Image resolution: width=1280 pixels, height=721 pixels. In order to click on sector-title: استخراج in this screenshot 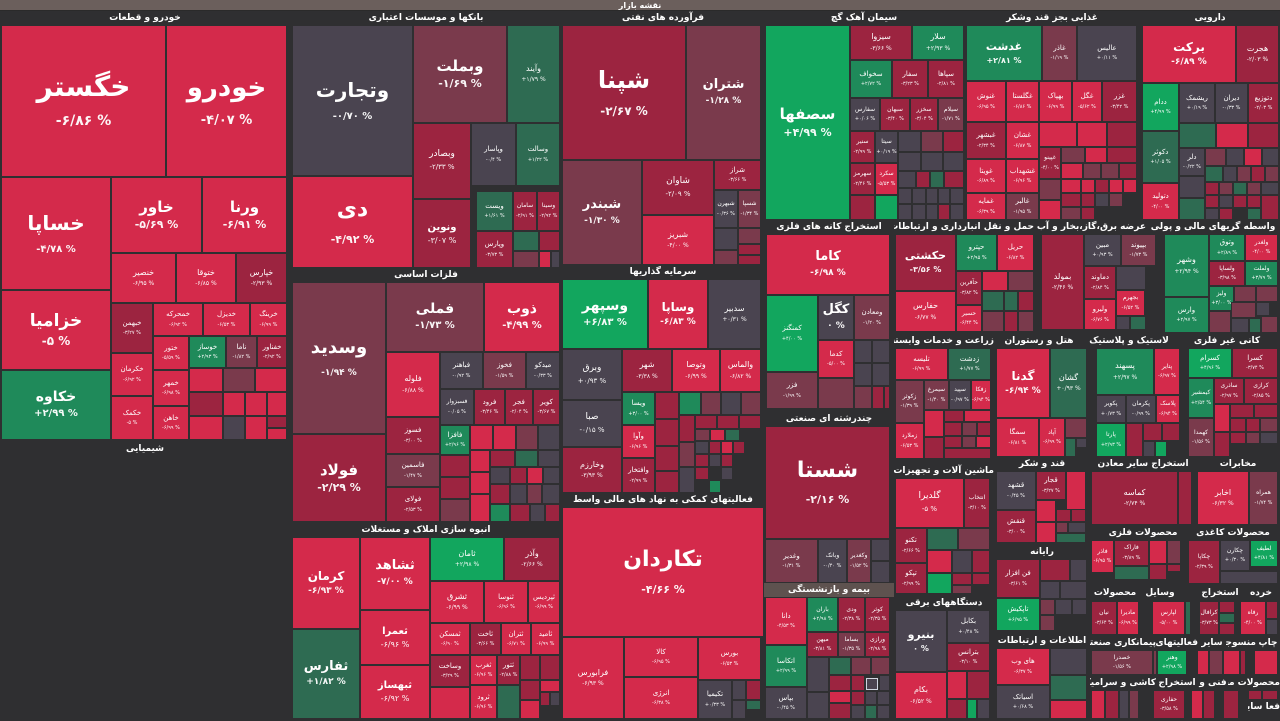, I will do `click(1220, 593)`.